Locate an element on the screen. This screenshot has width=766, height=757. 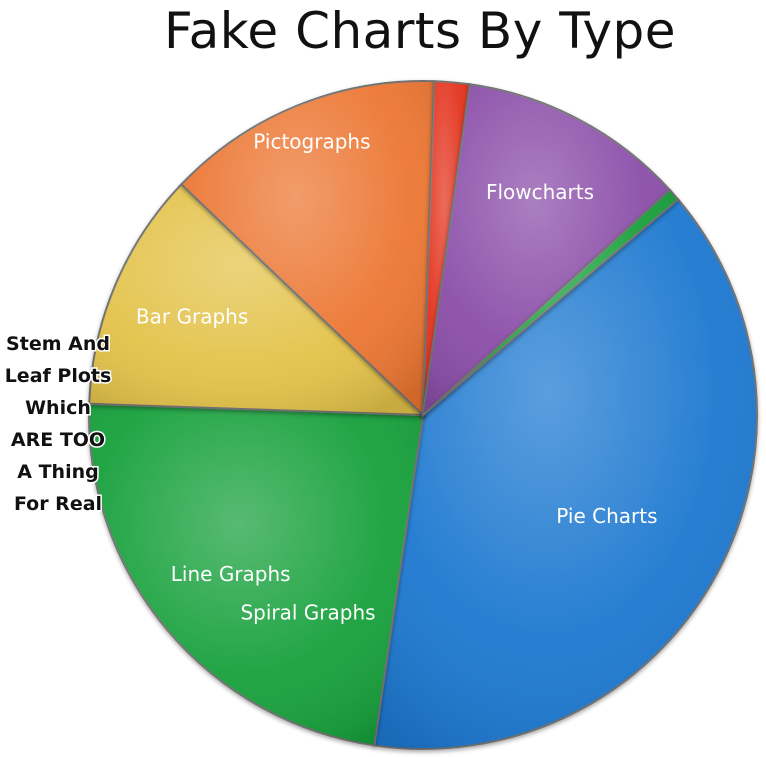
outside-label-line: Which is located at coordinates (58, 408).